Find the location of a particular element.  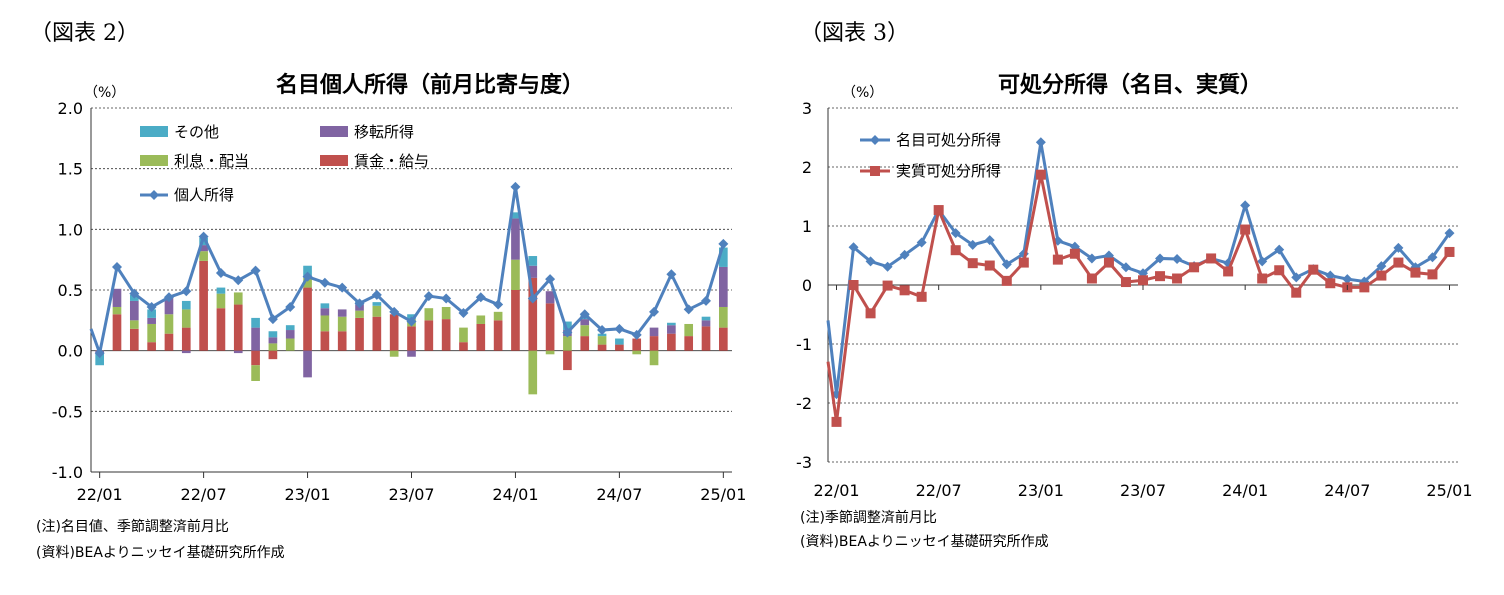

x-tick-label: 23/07 is located at coordinates (411, 494).